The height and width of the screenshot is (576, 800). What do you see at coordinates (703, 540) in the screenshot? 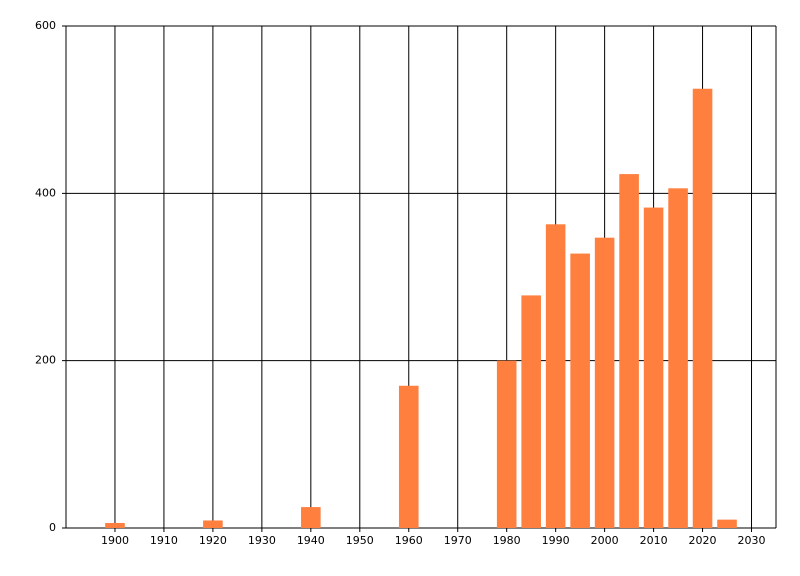
I see `x-tick-label: 2020` at bounding box center [703, 540].